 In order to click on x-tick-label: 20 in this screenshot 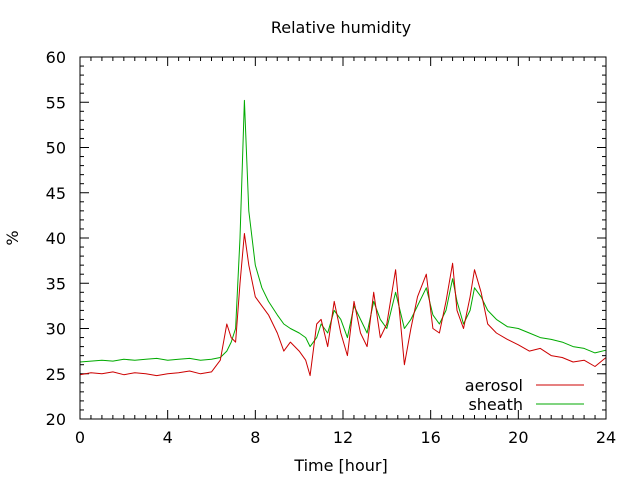, I will do `click(518, 437)`.